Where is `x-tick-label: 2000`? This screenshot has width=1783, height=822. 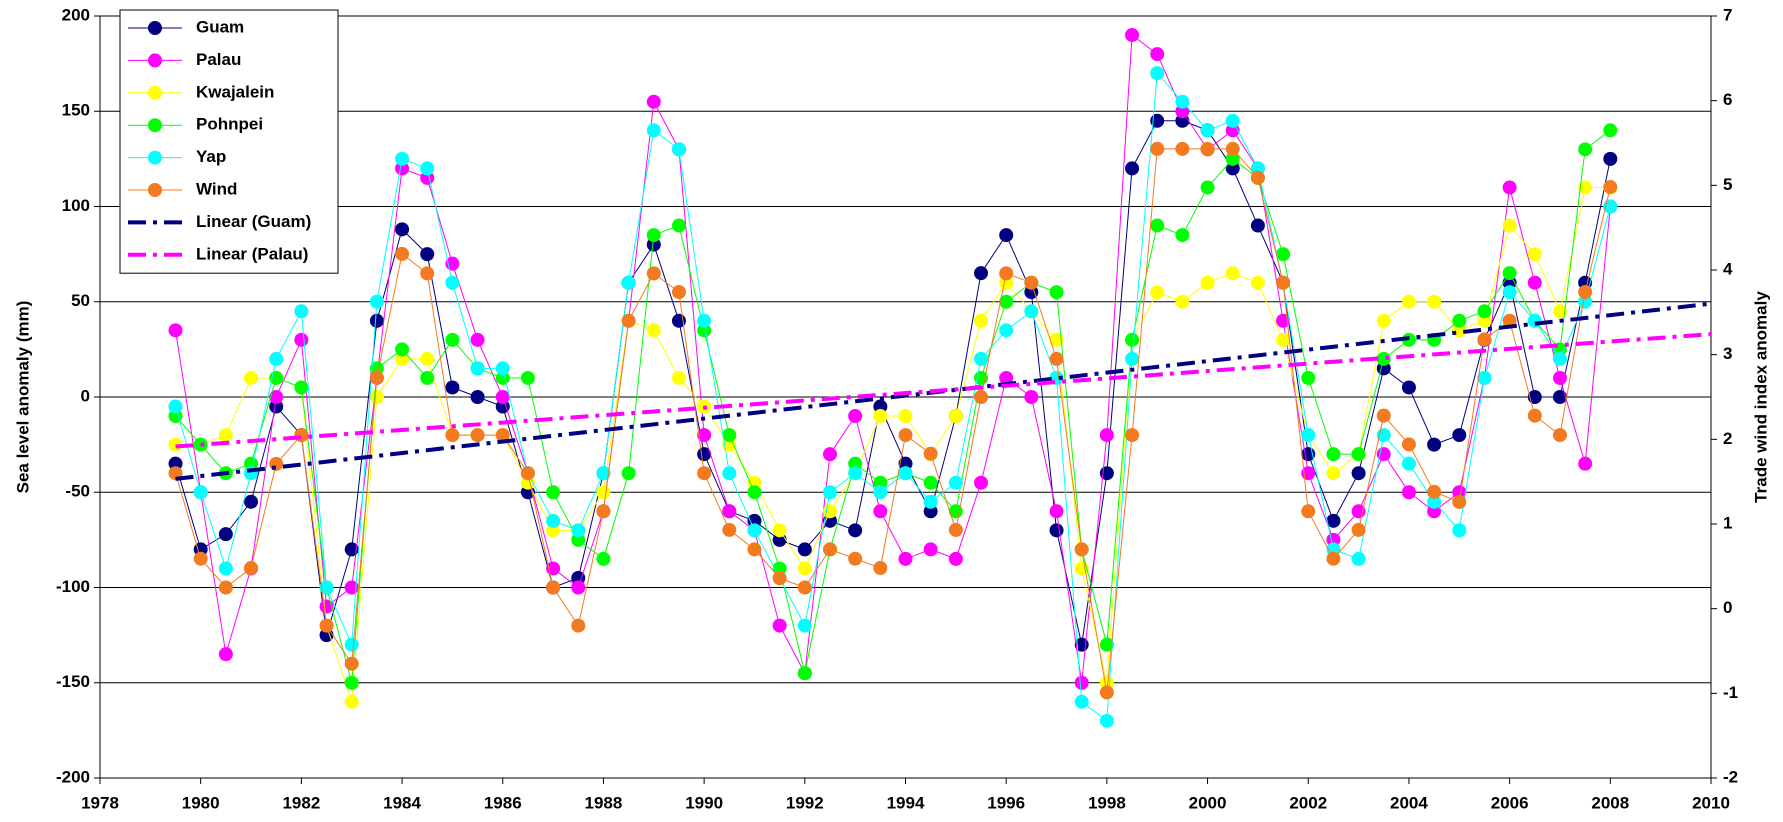 x-tick-label: 2000 is located at coordinates (1208, 802).